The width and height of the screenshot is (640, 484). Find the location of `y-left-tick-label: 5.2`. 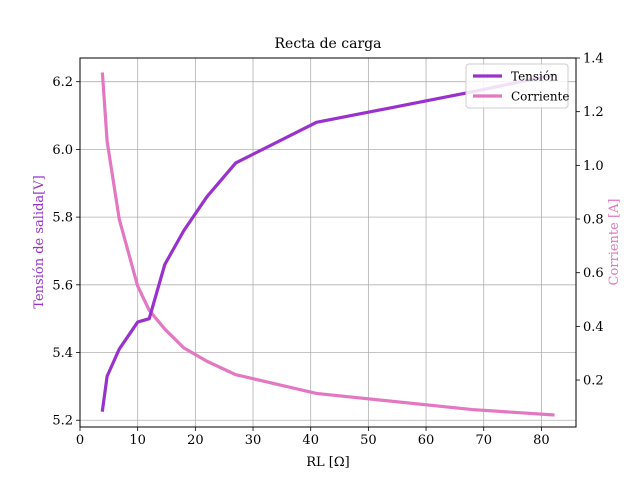

y-left-tick-label: 5.2 is located at coordinates (62, 421).